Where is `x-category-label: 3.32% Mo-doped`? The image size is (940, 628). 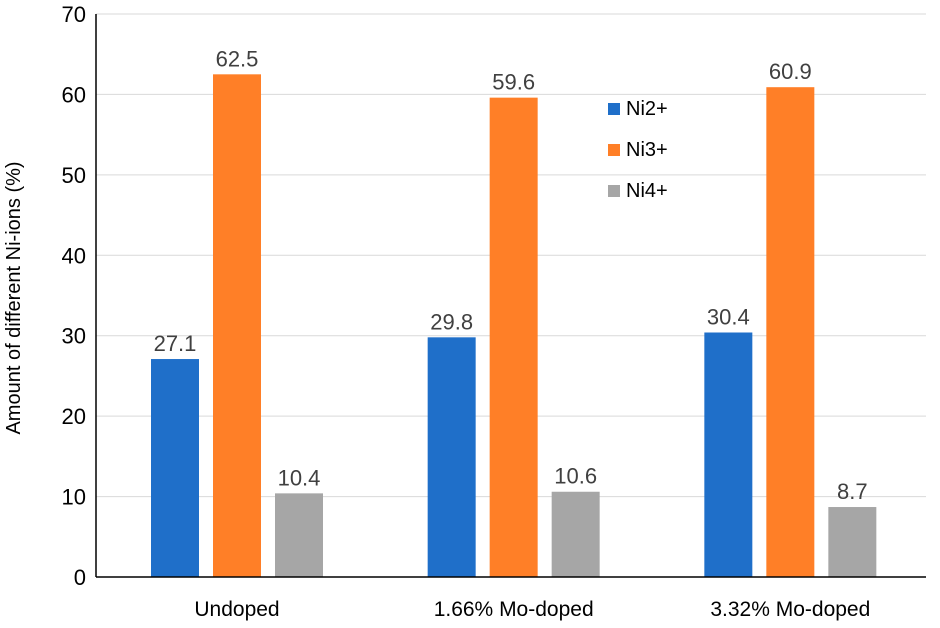 x-category-label: 3.32% Mo-doped is located at coordinates (790, 609).